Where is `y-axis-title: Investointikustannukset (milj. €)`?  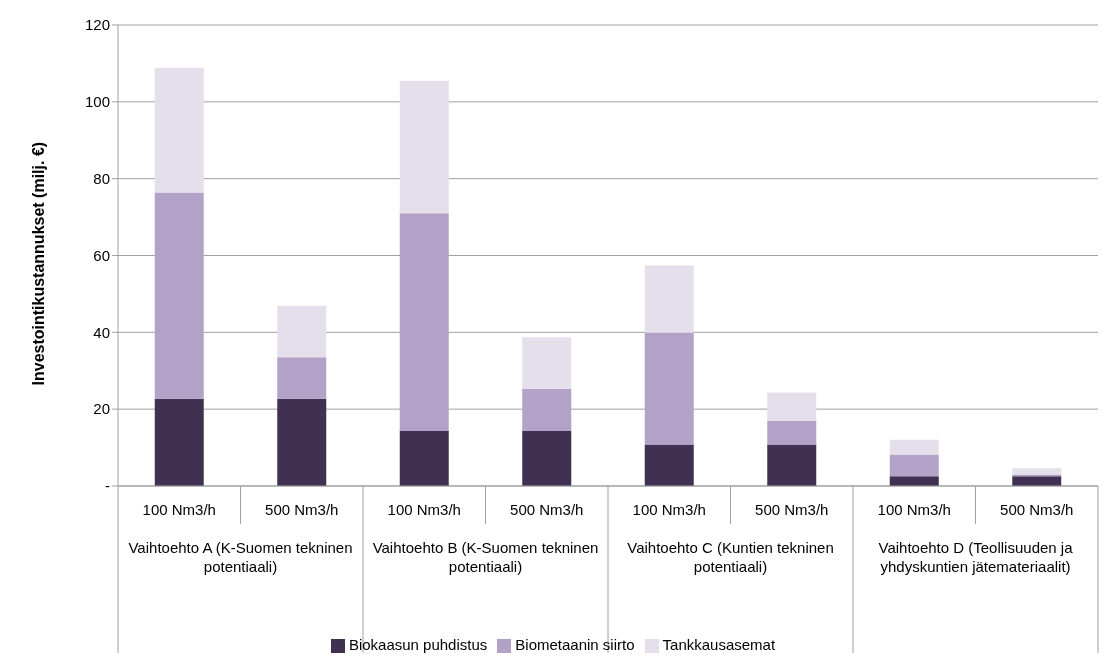
y-axis-title: Investointikustannukset (milj. €) is located at coordinates (38, 263).